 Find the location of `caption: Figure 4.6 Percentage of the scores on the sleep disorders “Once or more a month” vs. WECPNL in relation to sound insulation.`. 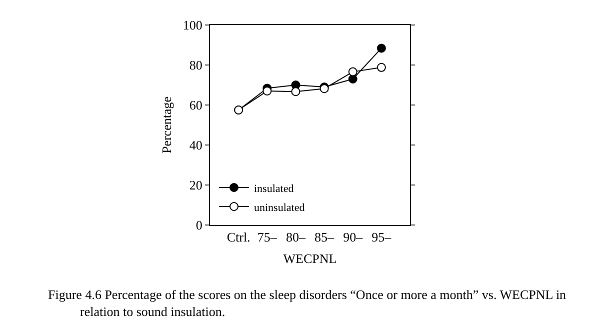

caption: Figure 4.6 Percentage of the scores on the sleep disorders “Once or more a month” vs. WECPNL in relation to sound insulation. is located at coordinates (308, 303).